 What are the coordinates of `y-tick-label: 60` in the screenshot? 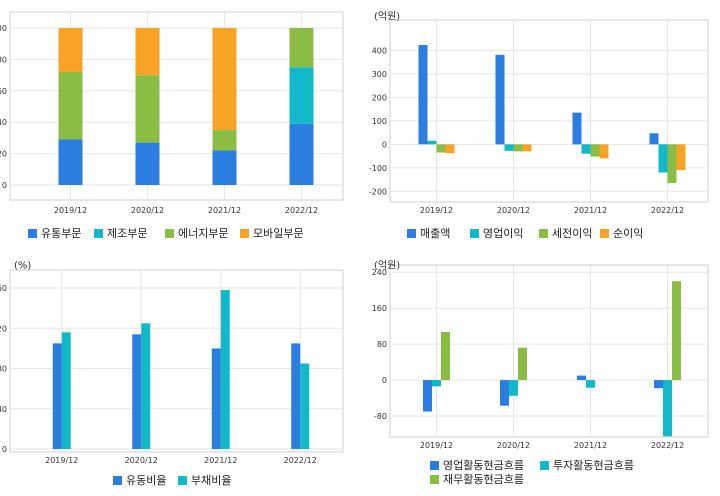 It's located at (3, 91).